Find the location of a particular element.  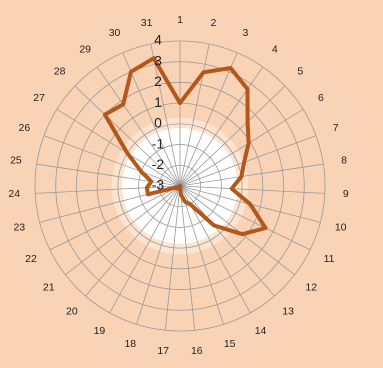

category-label: 15 is located at coordinates (230, 344).